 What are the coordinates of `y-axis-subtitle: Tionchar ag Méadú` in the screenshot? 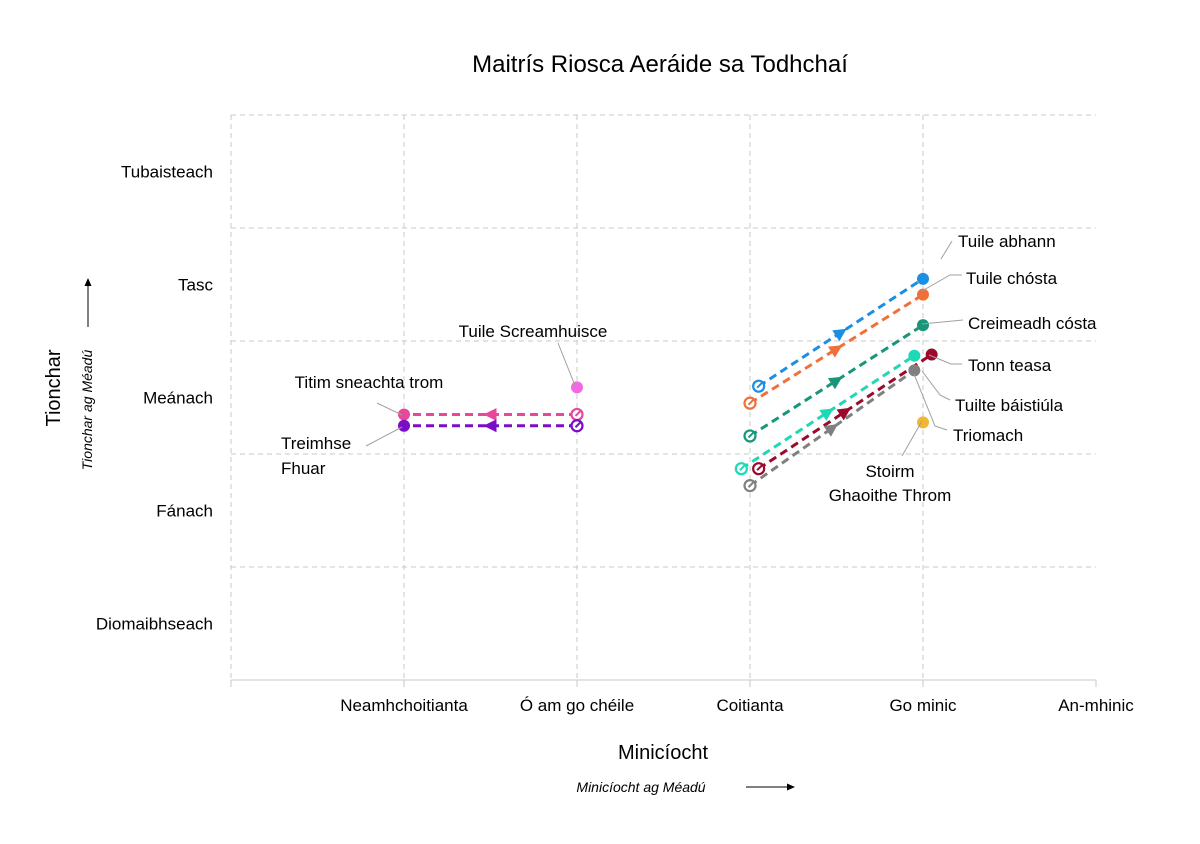 It's located at (87, 410).